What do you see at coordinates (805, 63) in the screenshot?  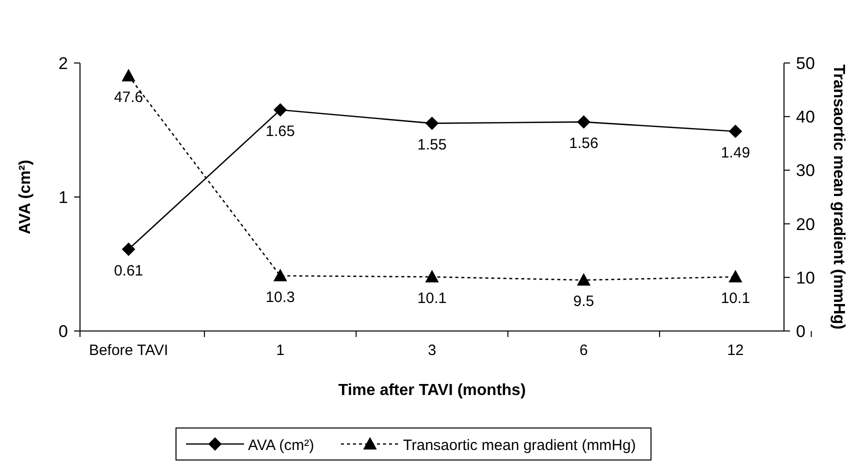 I see `y2-tick-label: 50` at bounding box center [805, 63].